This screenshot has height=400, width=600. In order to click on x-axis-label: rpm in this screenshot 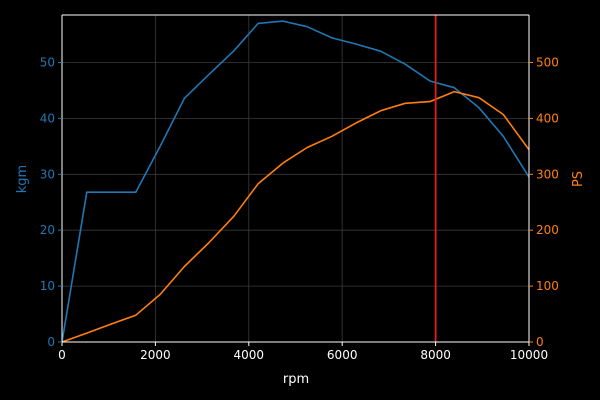, I will do `click(296, 379)`.